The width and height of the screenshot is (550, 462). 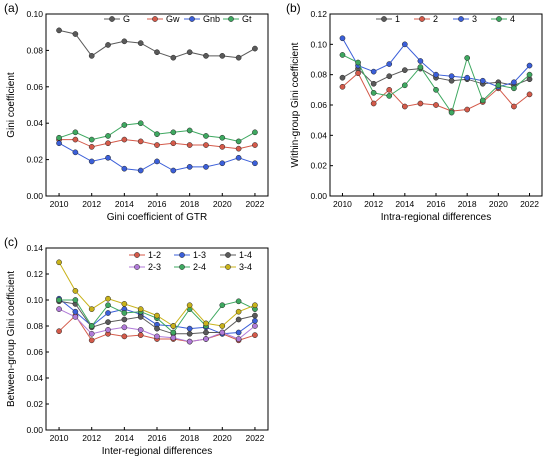 I want to click on legend-label: Gnb, so click(x=211, y=19).